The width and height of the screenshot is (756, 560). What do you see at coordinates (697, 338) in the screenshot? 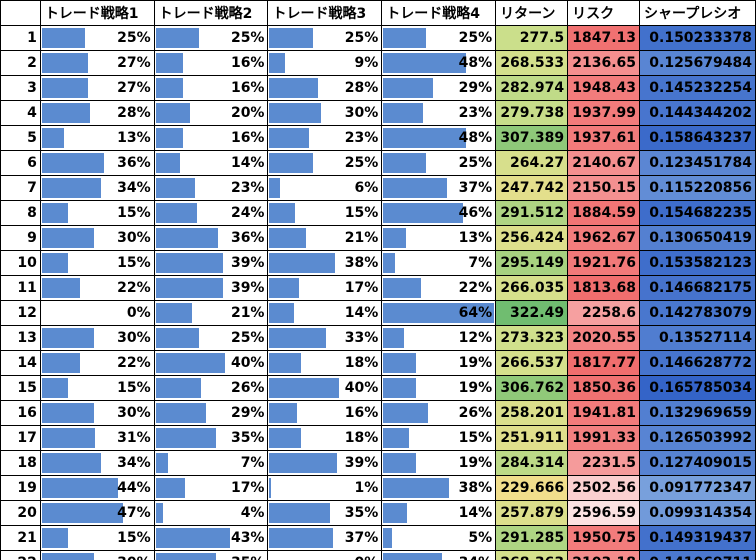
I see `sharpe-cell: 0.13527114` at bounding box center [697, 338].